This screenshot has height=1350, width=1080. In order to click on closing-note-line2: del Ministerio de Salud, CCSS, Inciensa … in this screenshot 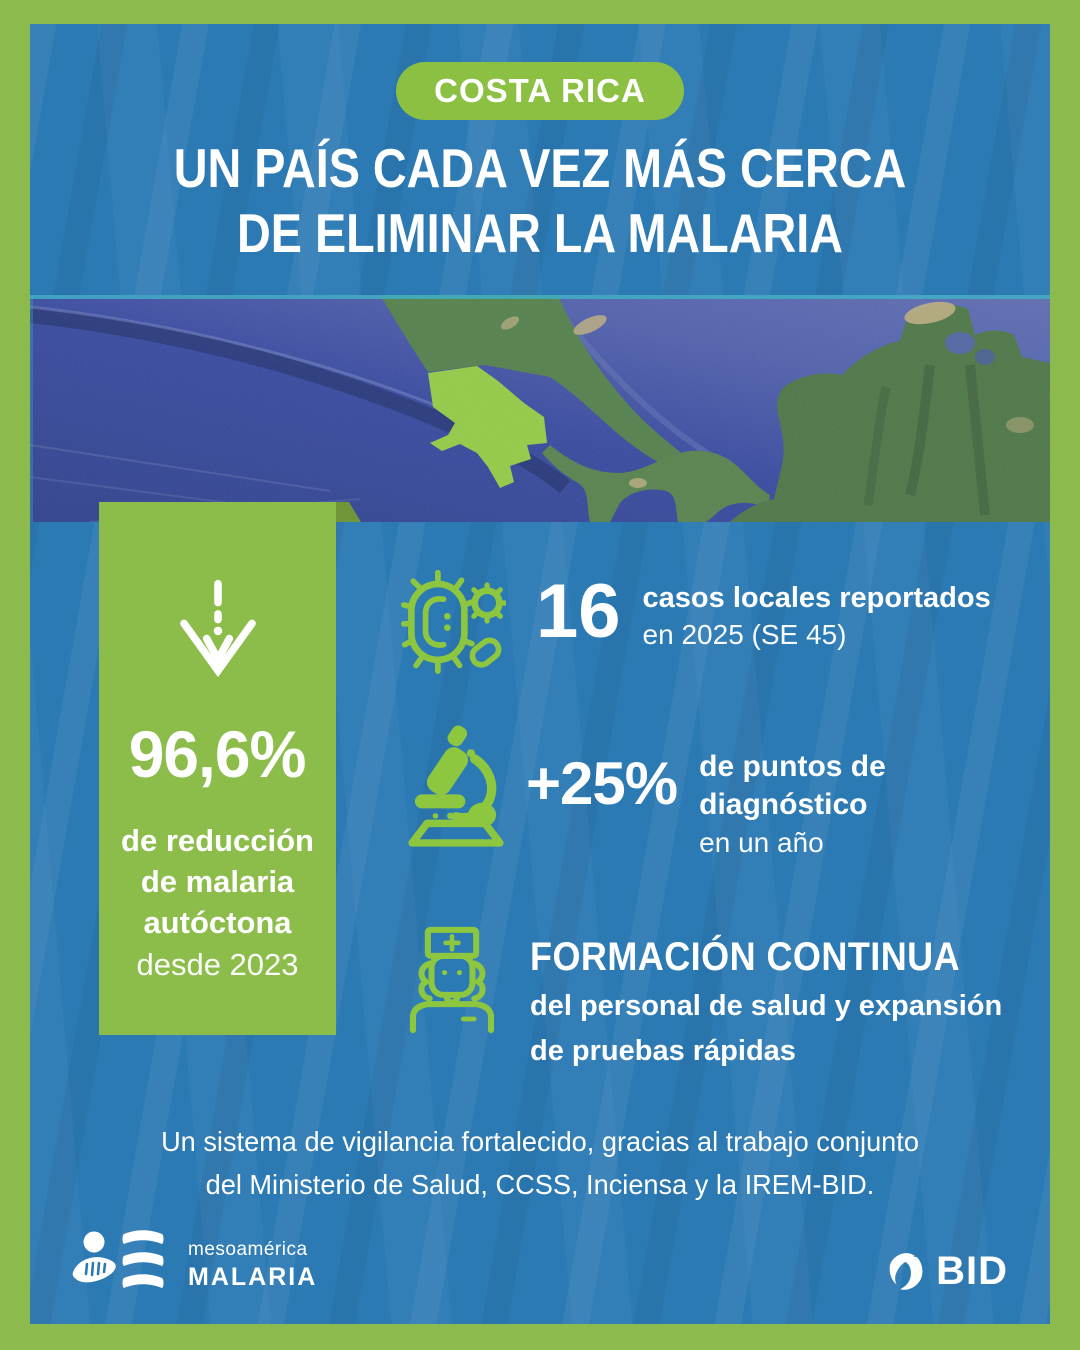, I will do `click(540, 1185)`.